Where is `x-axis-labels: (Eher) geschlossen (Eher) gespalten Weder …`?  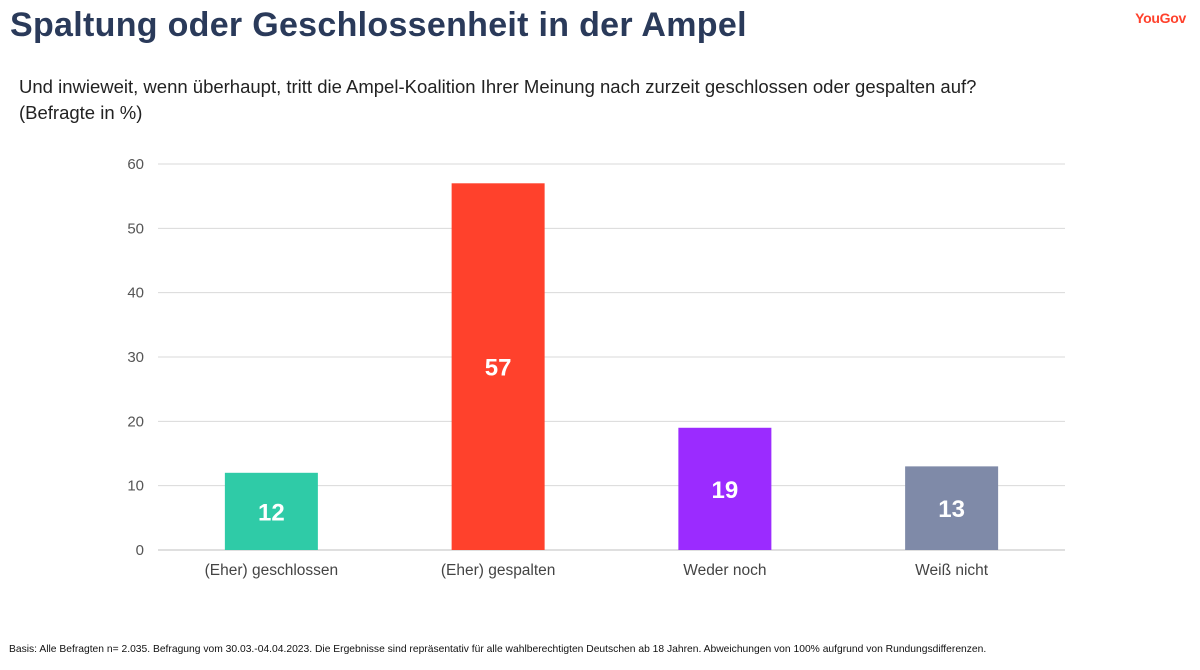
x-axis-labels: (Eher) geschlossen (Eher) gespalten Weder … is located at coordinates (597, 570).